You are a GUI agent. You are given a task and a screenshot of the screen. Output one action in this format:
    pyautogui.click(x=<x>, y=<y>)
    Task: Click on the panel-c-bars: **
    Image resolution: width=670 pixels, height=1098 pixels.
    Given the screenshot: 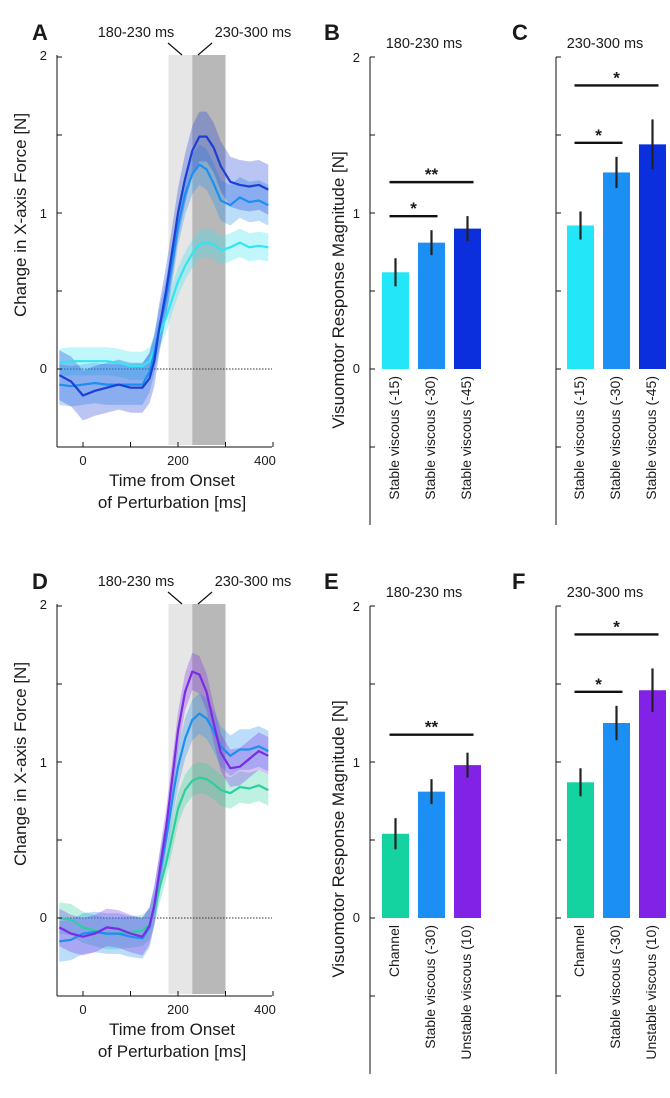 What is the action you would take?
    pyautogui.click(x=616, y=218)
    